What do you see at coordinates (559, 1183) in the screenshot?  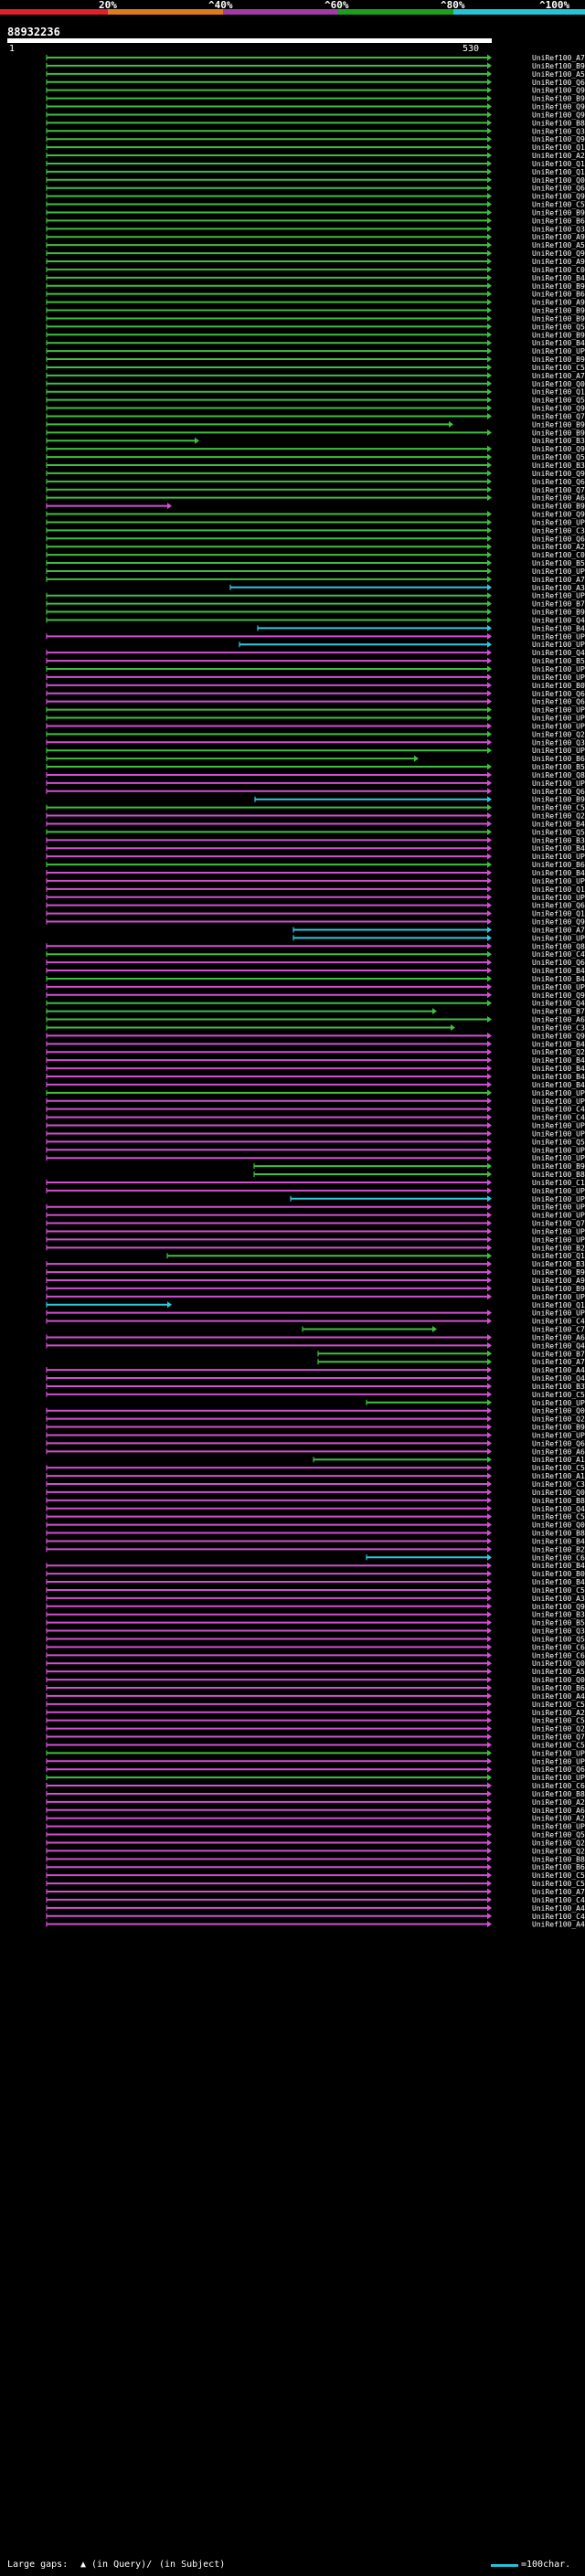 I see `hit-label: UniRef100_C1MJJ7` at bounding box center [559, 1183].